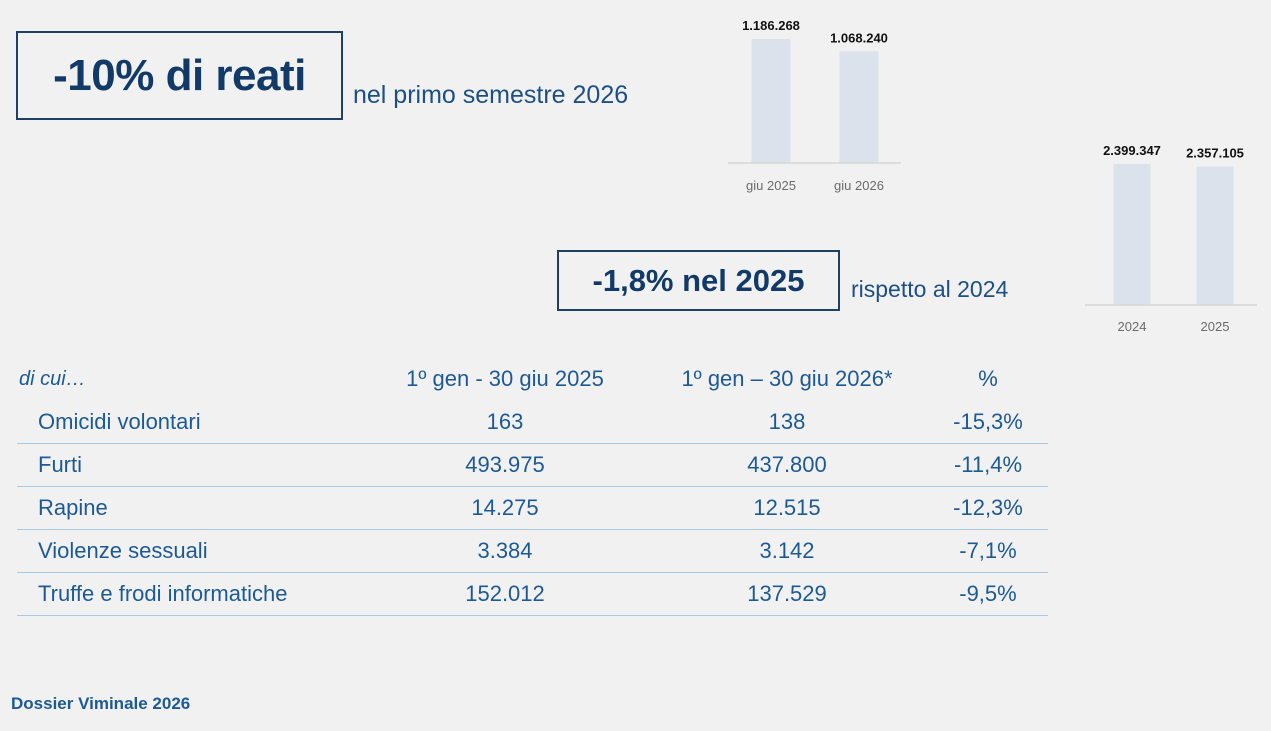 This screenshot has height=731, width=1271. I want to click on bar-value-label: 2.357.105, so click(1215, 152).